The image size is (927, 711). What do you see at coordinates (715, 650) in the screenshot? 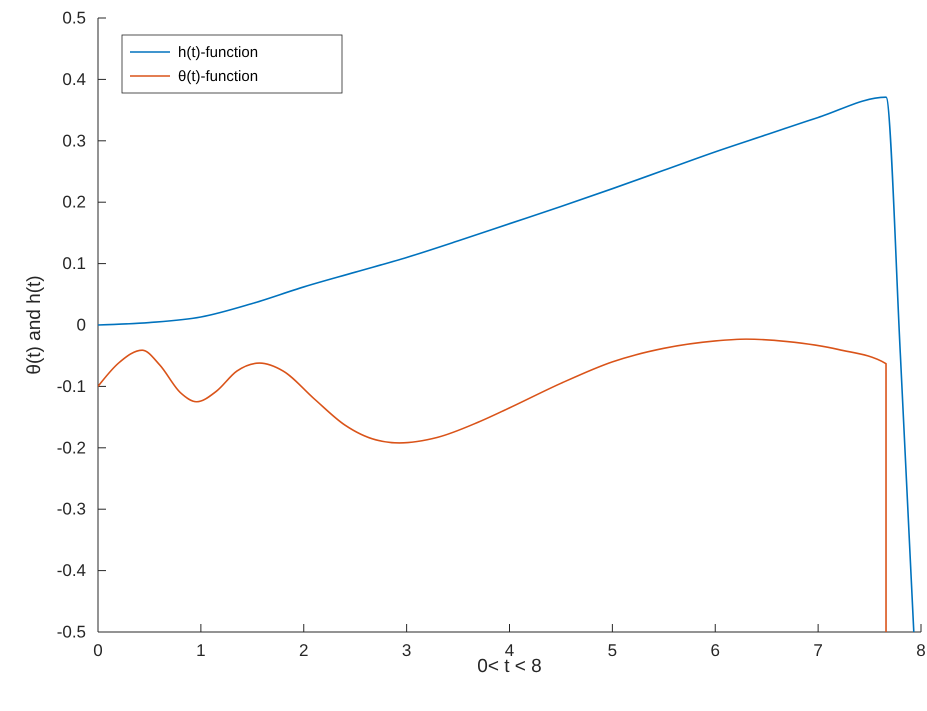
I see `x-tick-label: 6` at bounding box center [715, 650].